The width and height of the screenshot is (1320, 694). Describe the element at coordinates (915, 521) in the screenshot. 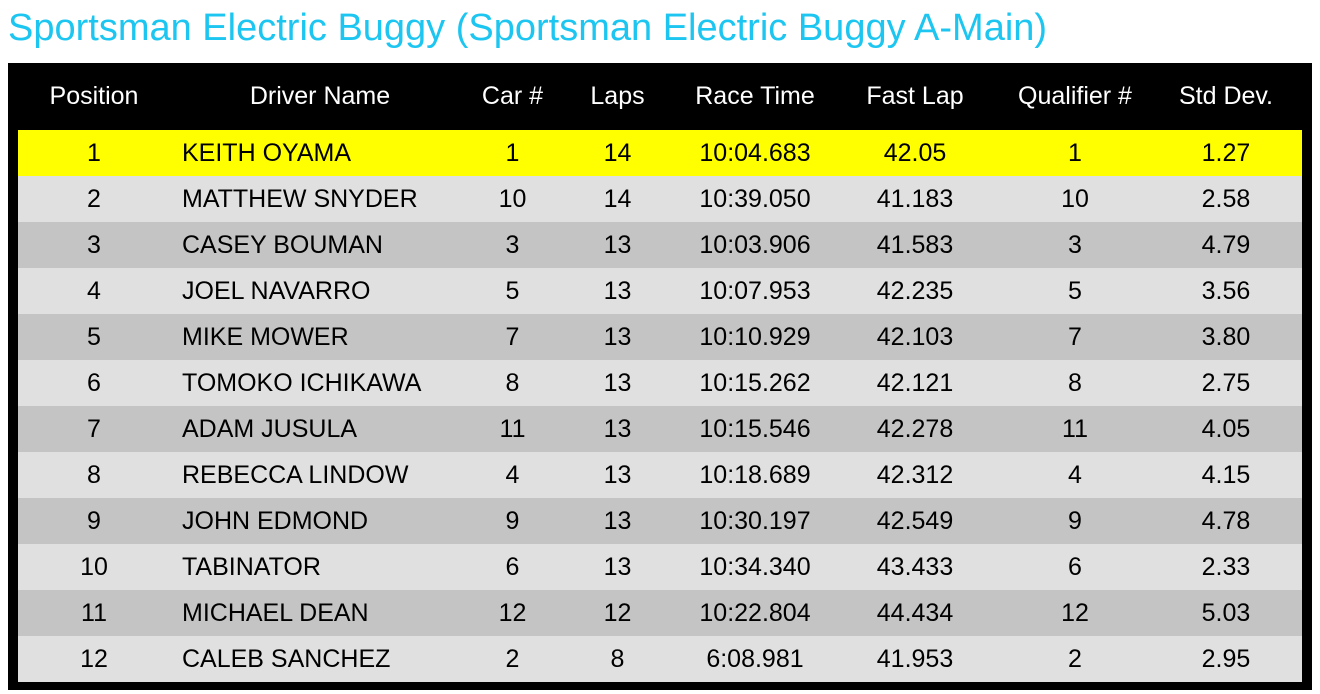

I see `cell: 42.549` at that location.